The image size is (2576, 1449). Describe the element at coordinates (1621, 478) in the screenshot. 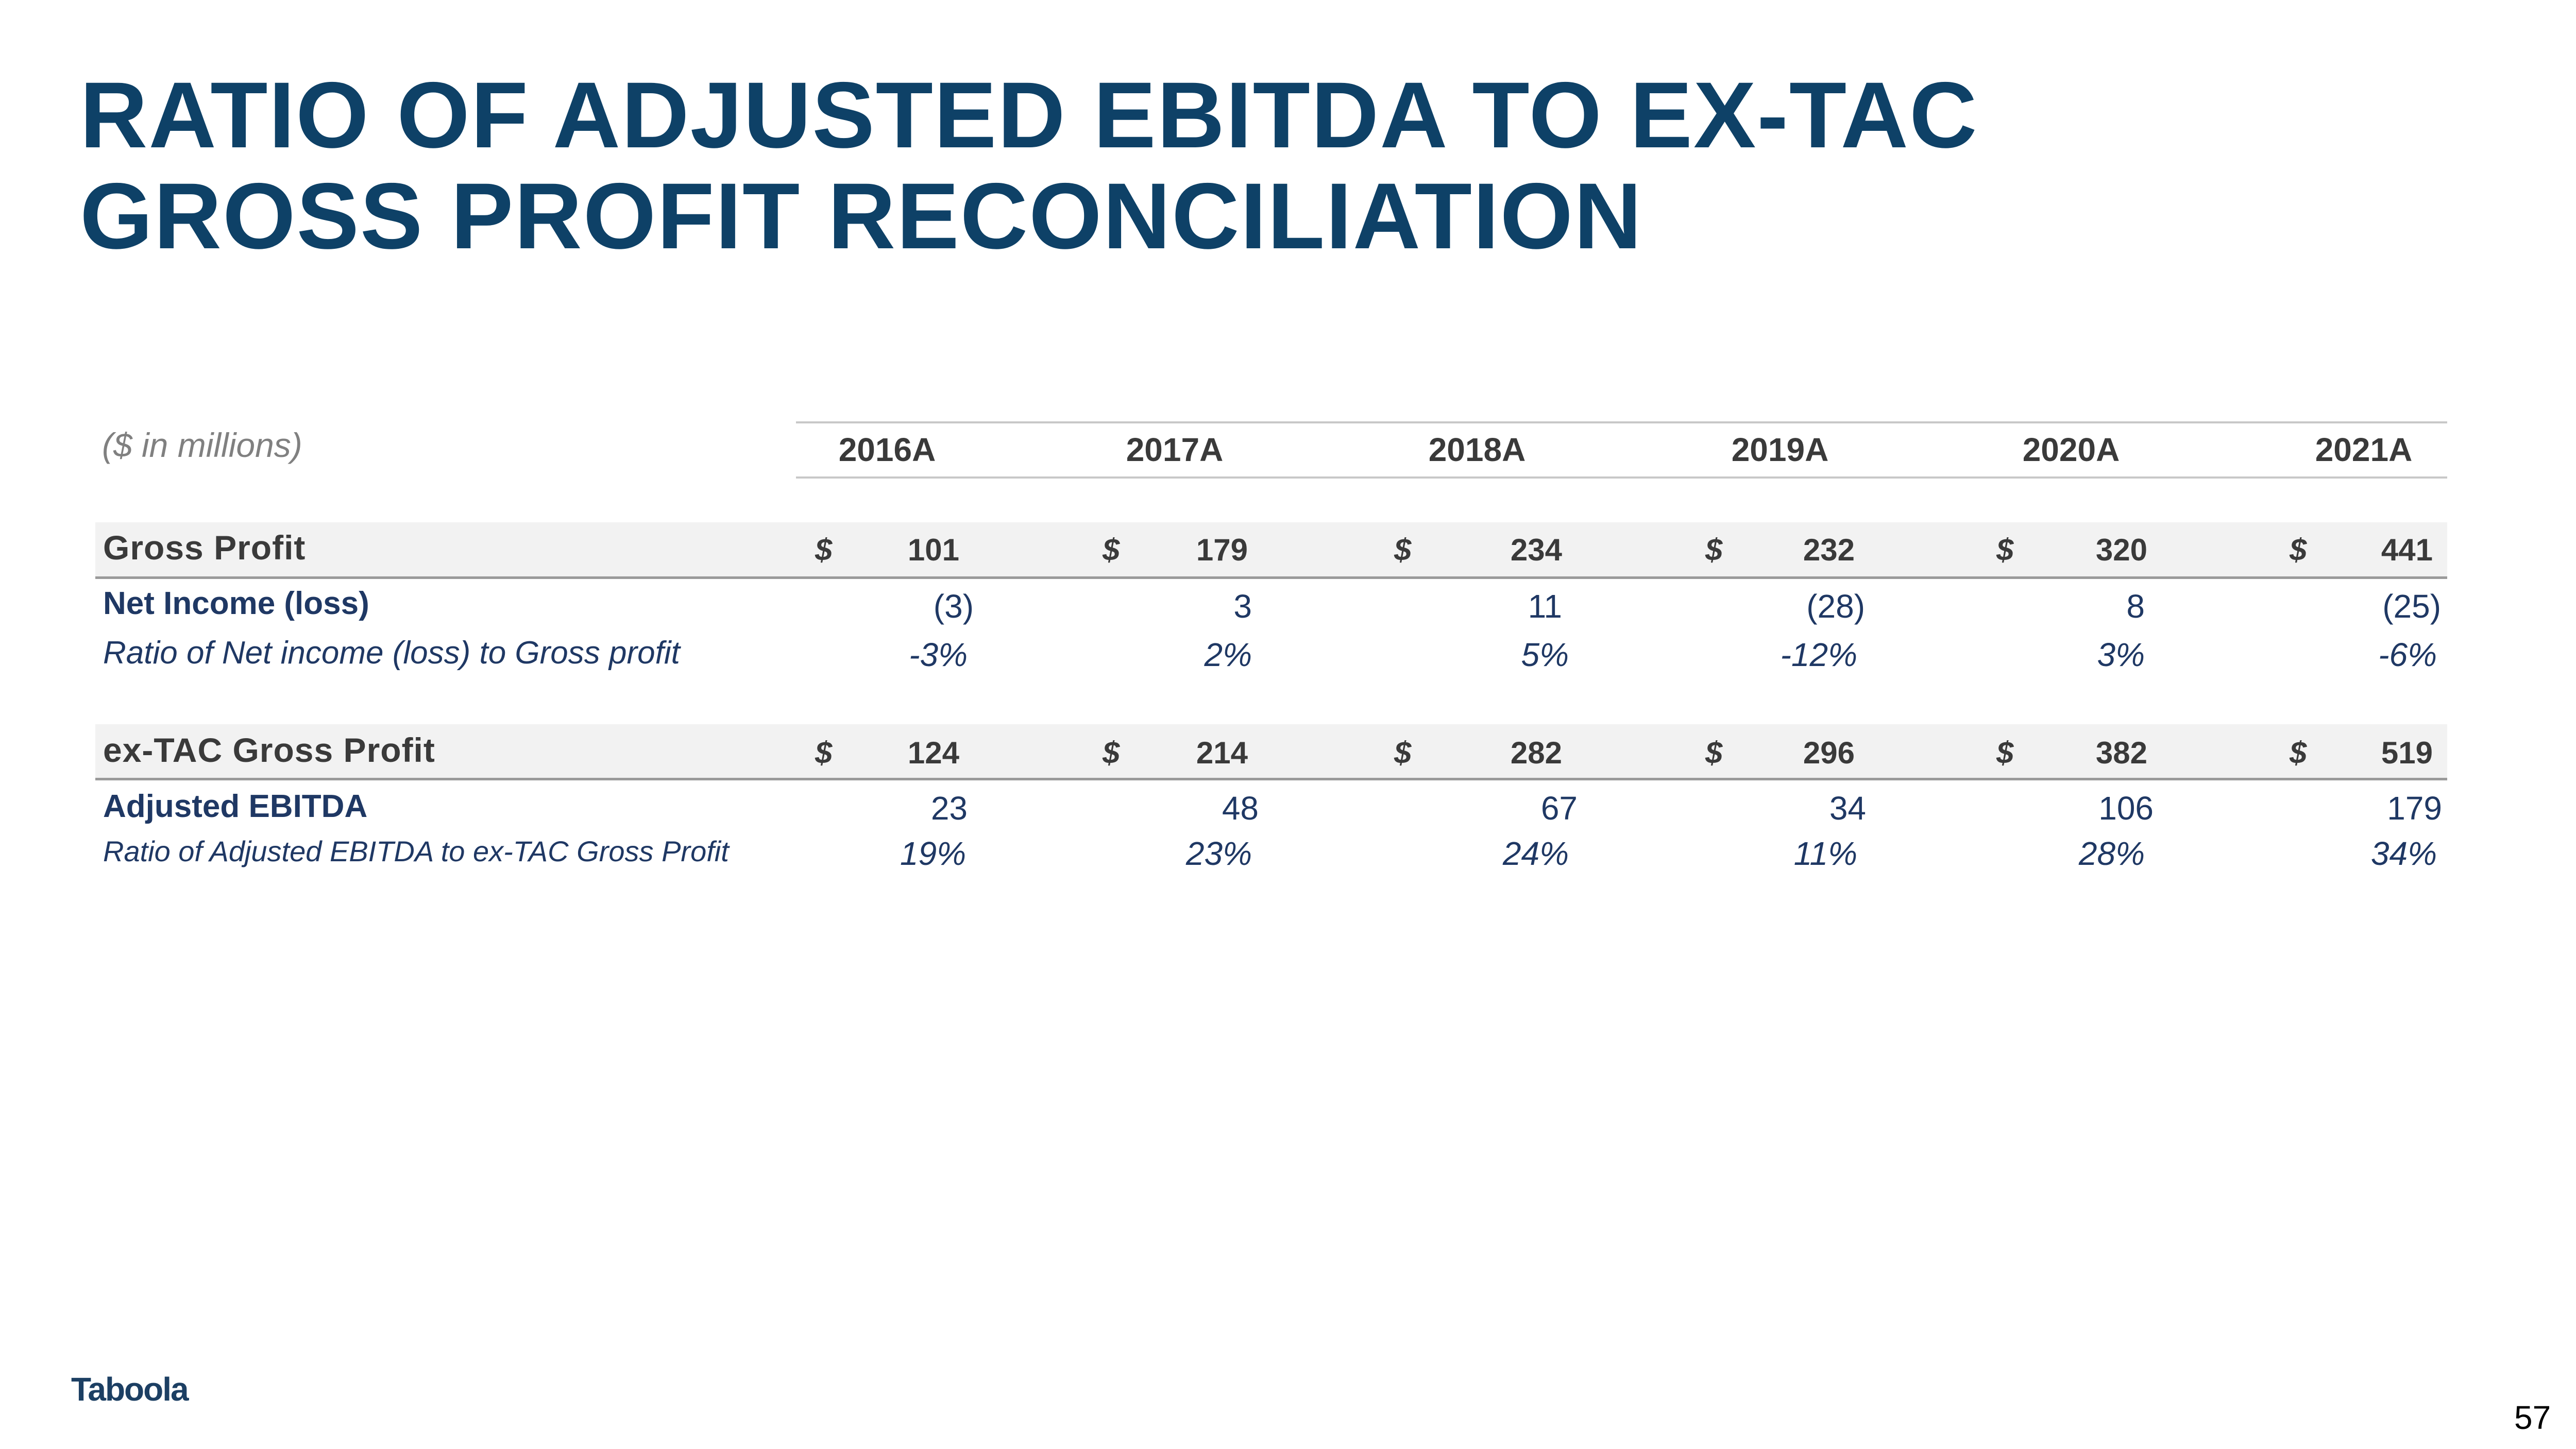

I see `header-bottom-rule` at that location.